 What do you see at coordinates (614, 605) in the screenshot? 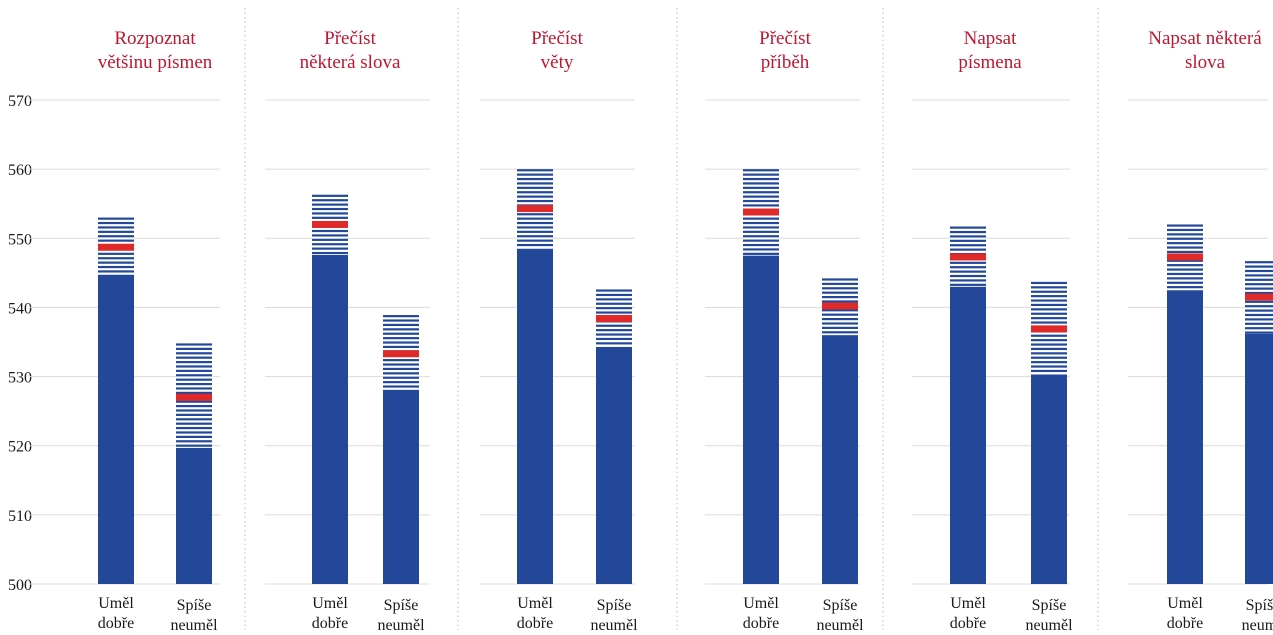
I see `category-label-line: Spíše` at bounding box center [614, 605].